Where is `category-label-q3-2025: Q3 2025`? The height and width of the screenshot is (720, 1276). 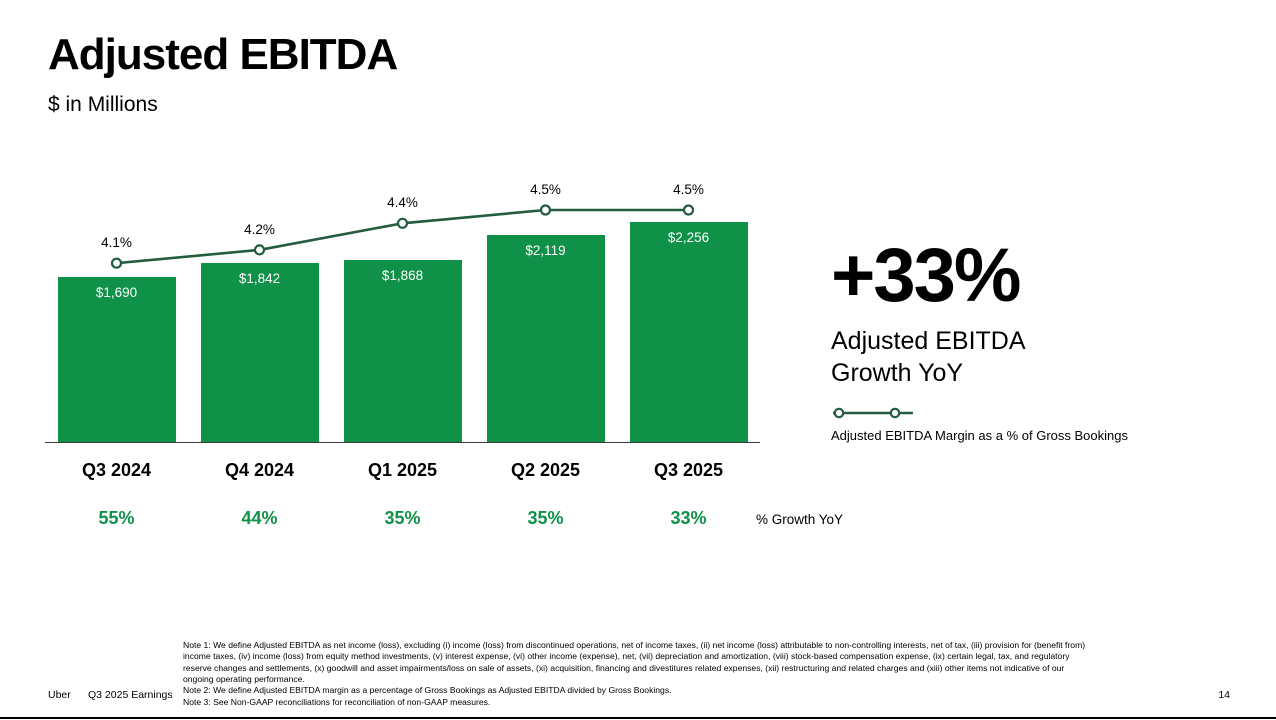
category-label-q3-2025: Q3 2025 is located at coordinates (688, 470).